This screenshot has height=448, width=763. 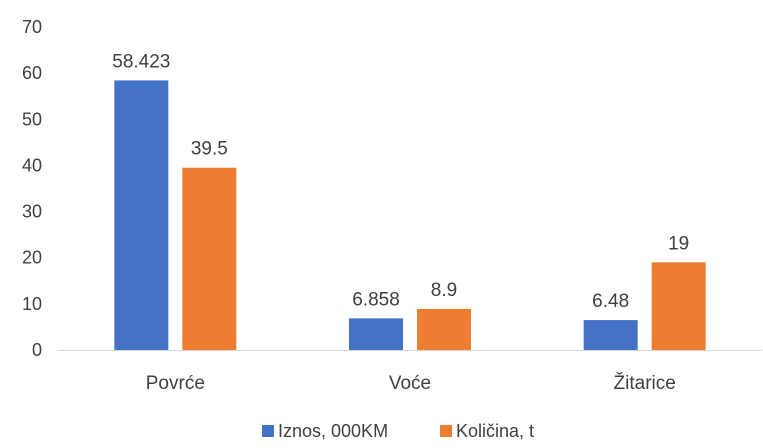 I want to click on y-tick-label: 70, so click(x=32, y=27).